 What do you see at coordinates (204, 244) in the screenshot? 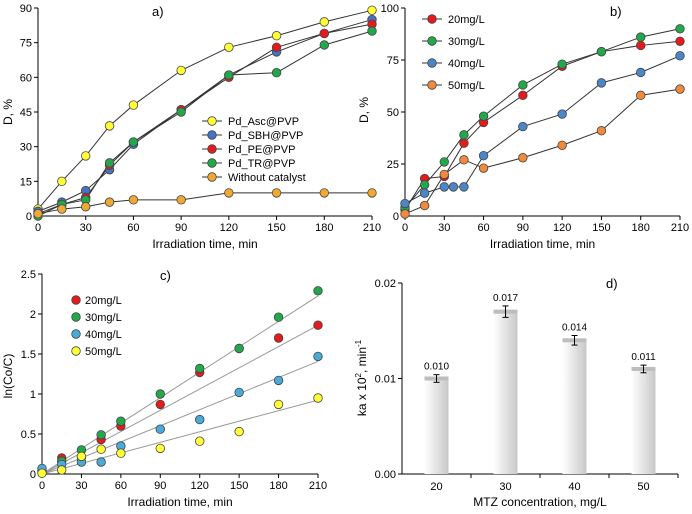
I see `x-axis-title: Irradiation time, min` at bounding box center [204, 244].